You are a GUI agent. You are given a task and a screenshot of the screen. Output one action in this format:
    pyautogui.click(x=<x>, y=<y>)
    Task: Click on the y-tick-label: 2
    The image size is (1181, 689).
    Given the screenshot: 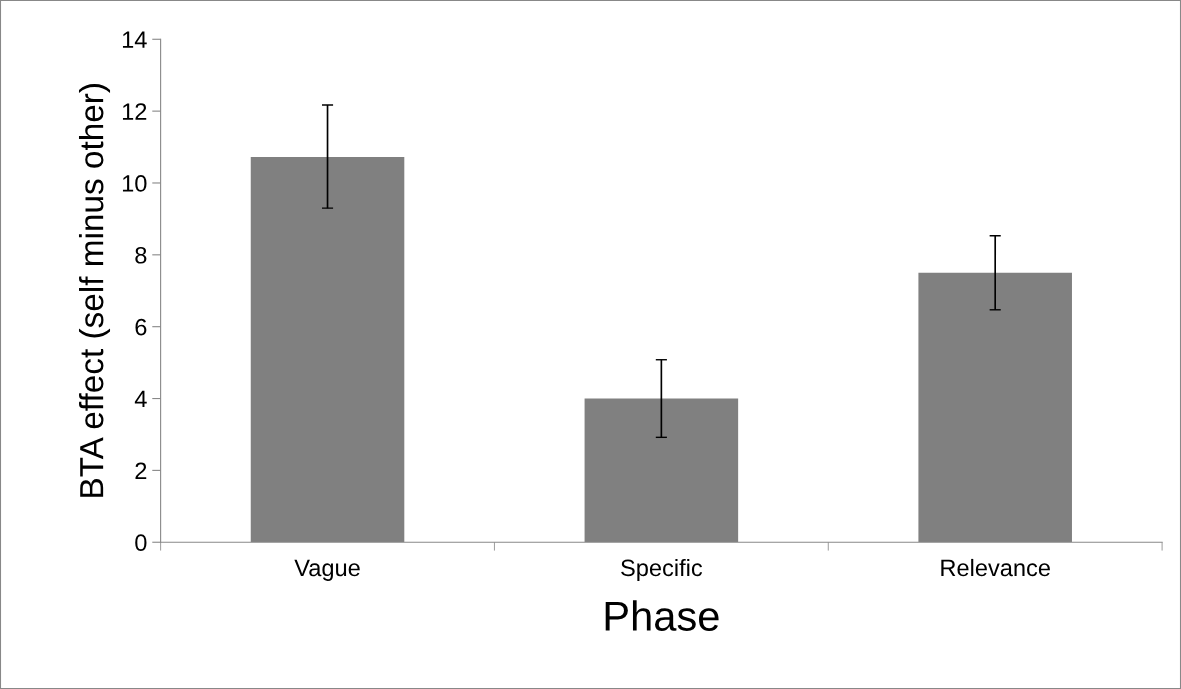 What is the action you would take?
    pyautogui.click(x=141, y=470)
    